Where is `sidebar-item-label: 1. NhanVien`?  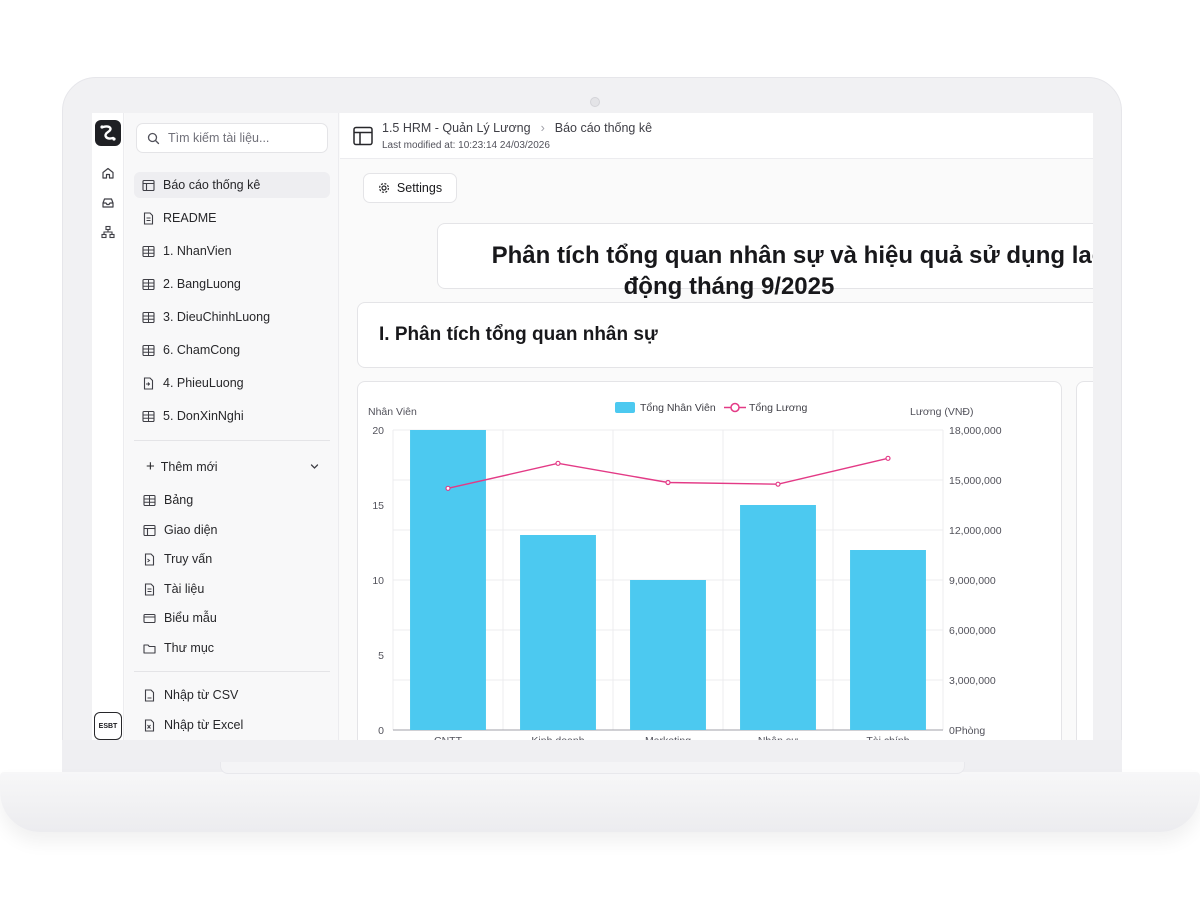 sidebar-item-label: 1. NhanVien is located at coordinates (197, 251).